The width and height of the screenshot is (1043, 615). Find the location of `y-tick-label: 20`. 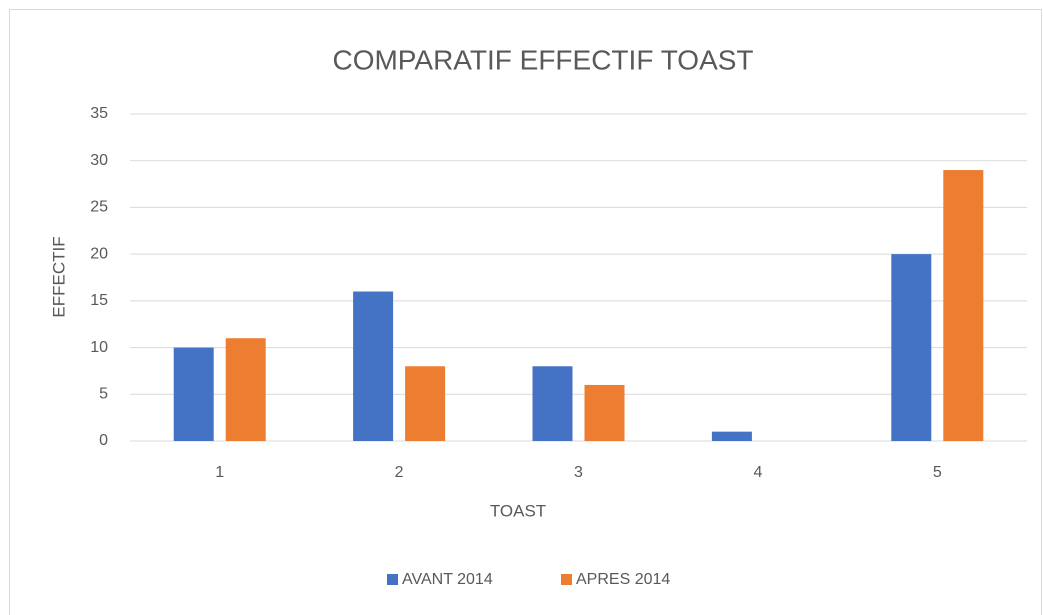

y-tick-label: 20 is located at coordinates (99, 253).